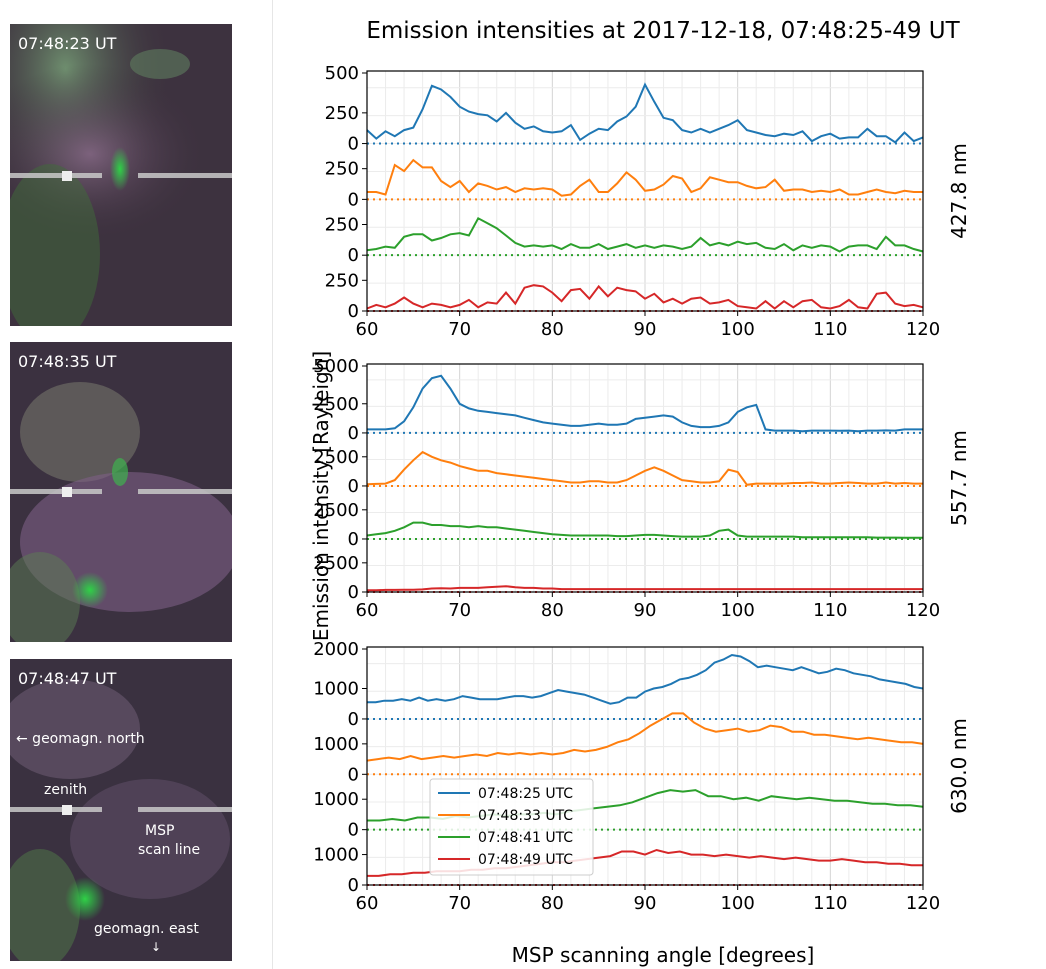  What do you see at coordinates (160, 831) in the screenshot?
I see `msp-annotation-line1: MSP` at bounding box center [160, 831].